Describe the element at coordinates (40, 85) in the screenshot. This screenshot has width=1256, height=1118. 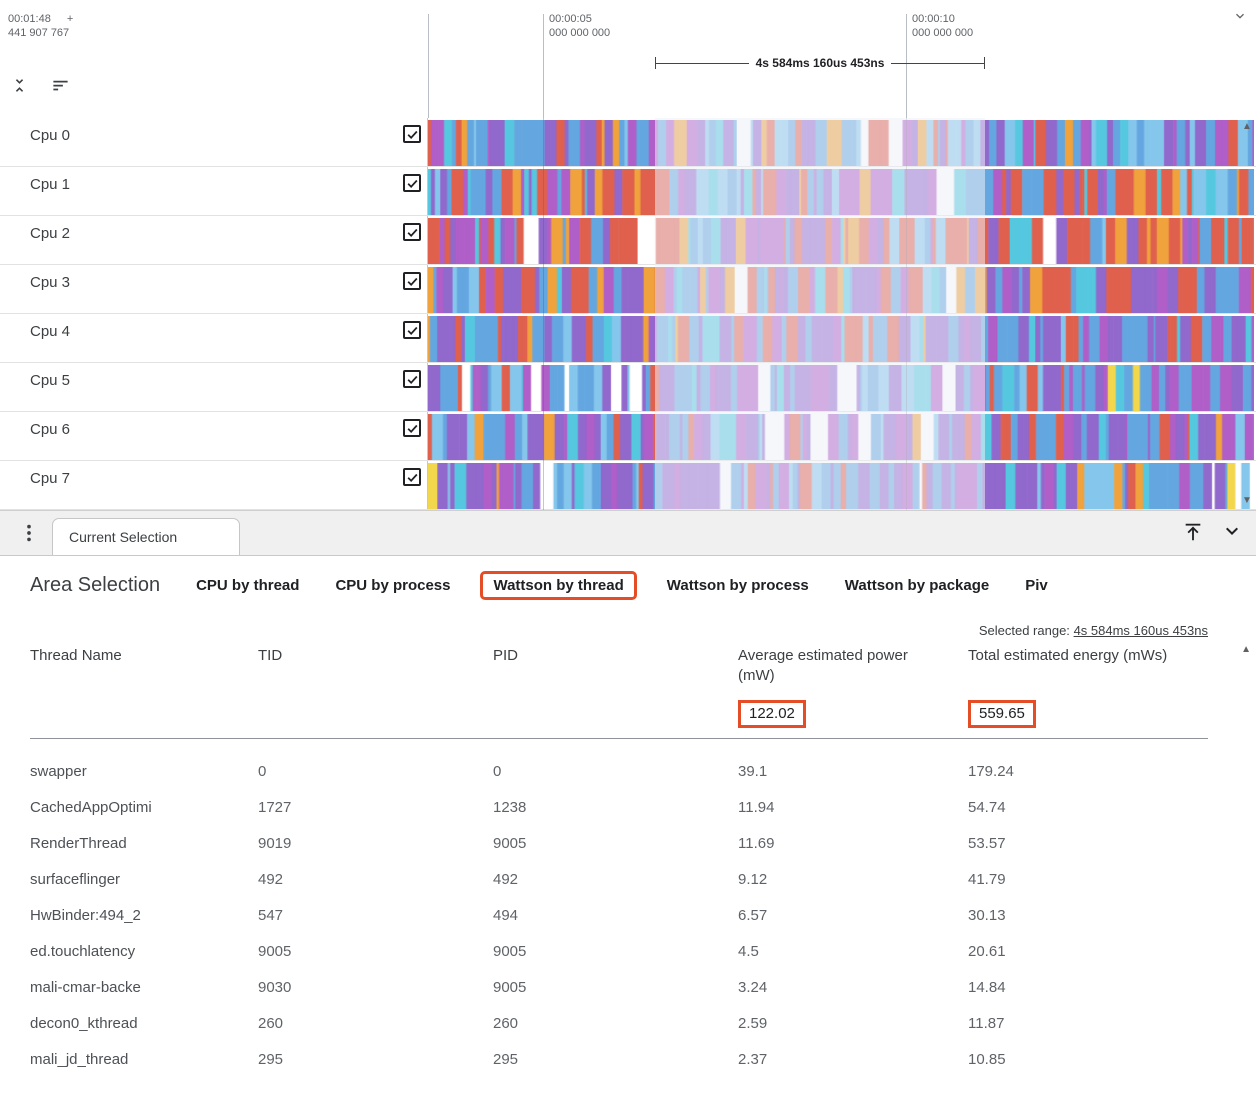
I see `track-header-toolbar` at that location.